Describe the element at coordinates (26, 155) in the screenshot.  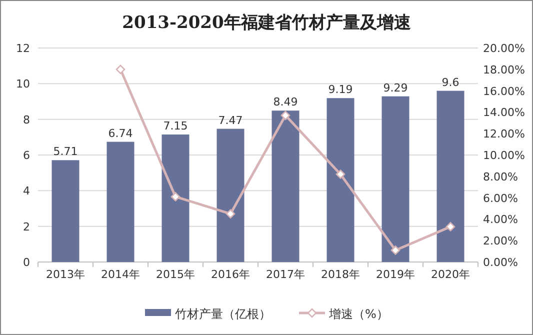
I see `y-tick-label: 6` at that location.